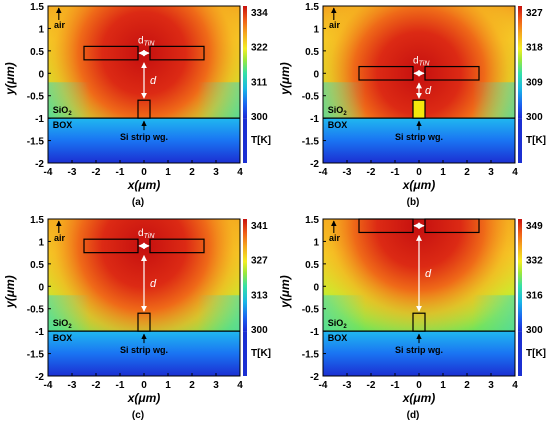  I want to click on colorbar-tick-label: 334, so click(259, 13).